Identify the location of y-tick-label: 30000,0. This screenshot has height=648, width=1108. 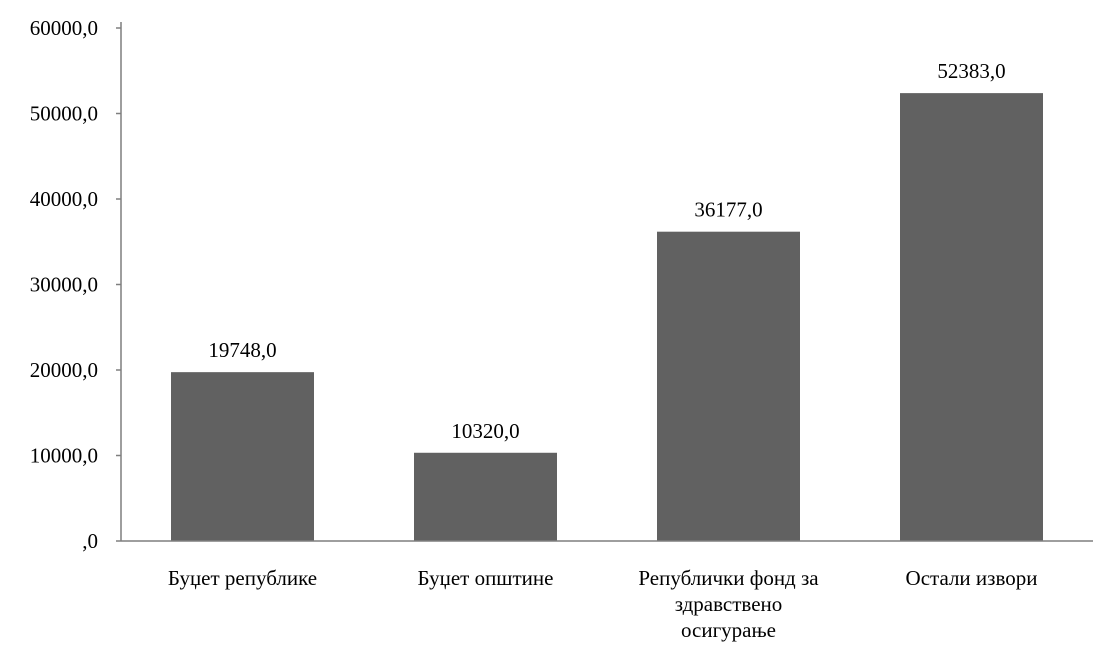
(64, 285).